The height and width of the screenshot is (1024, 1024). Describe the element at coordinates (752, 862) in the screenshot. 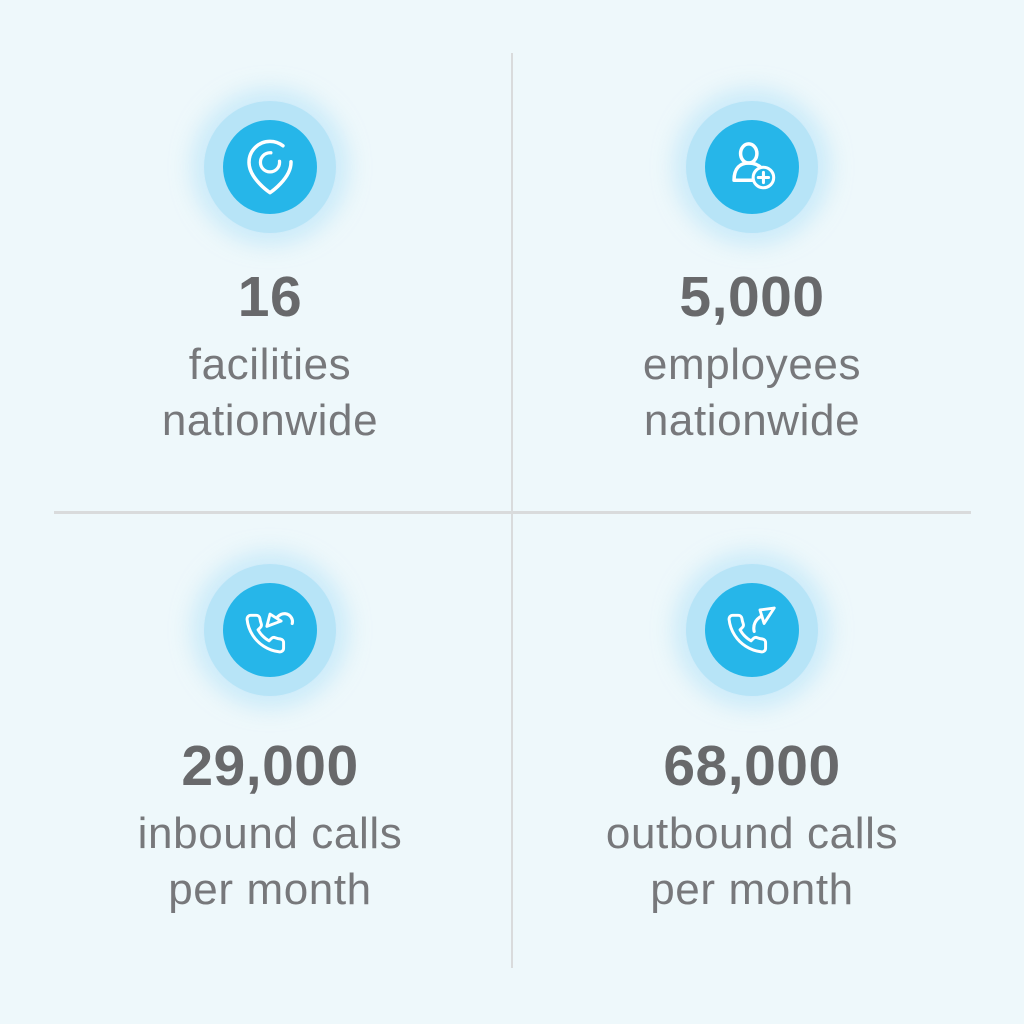

I see `stat-label: outbound calls per month` at that location.